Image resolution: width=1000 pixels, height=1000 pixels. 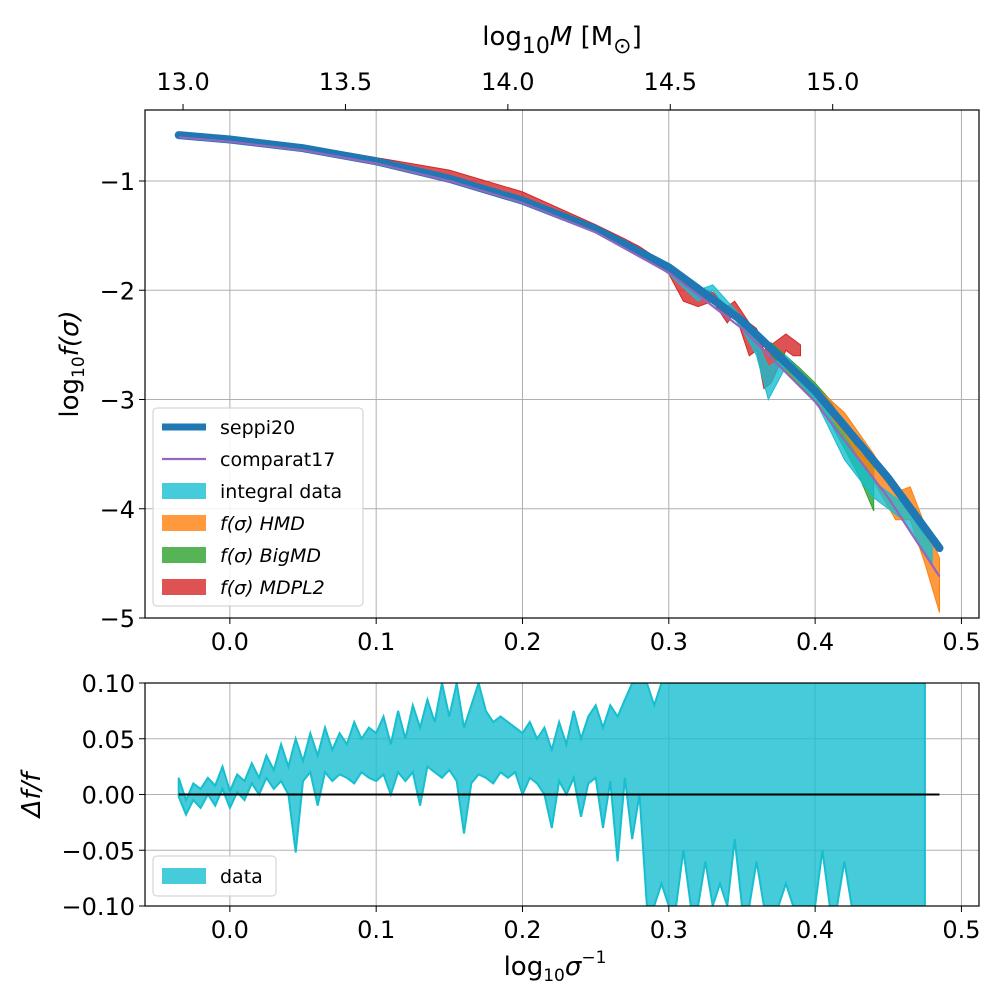 What do you see at coordinates (70, 398) in the screenshot?
I see `main-y-title-pre: log` at bounding box center [70, 398].